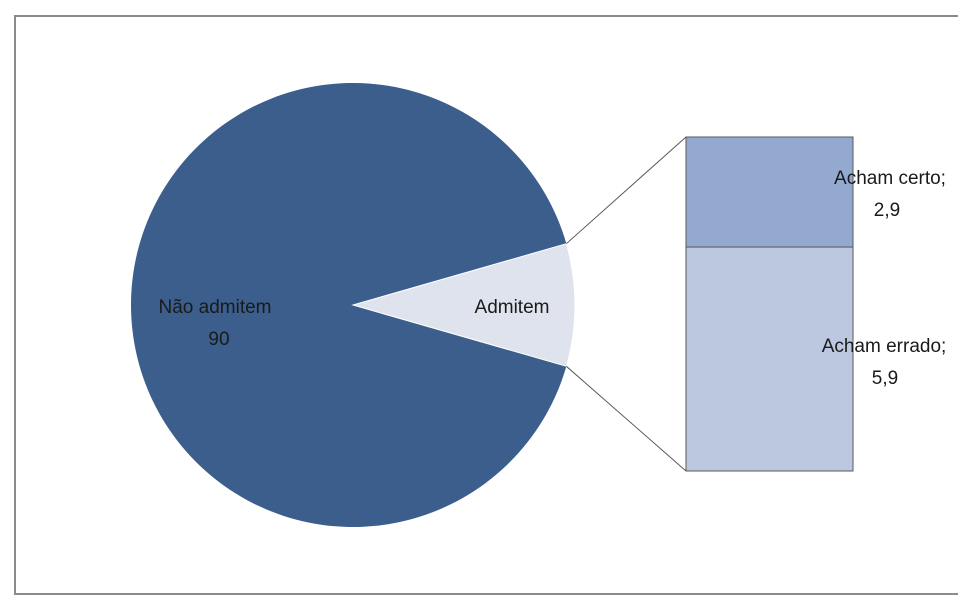  What do you see at coordinates (626, 418) in the screenshot?
I see `connector-line-bottom` at bounding box center [626, 418].